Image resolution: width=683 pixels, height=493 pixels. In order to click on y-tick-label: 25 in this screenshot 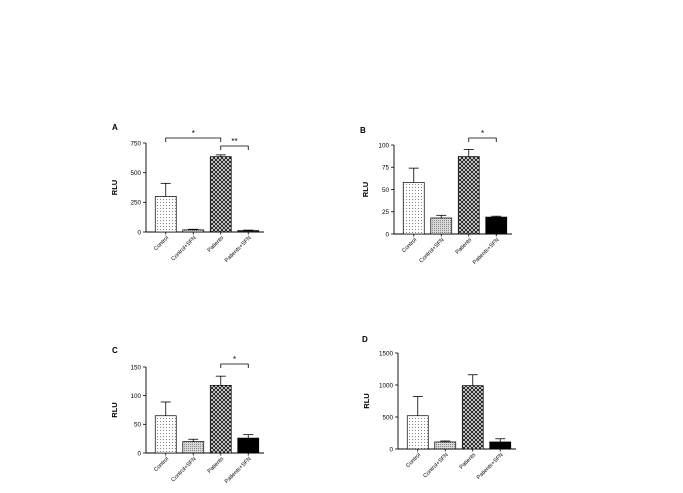, I will do `click(386, 212)`.